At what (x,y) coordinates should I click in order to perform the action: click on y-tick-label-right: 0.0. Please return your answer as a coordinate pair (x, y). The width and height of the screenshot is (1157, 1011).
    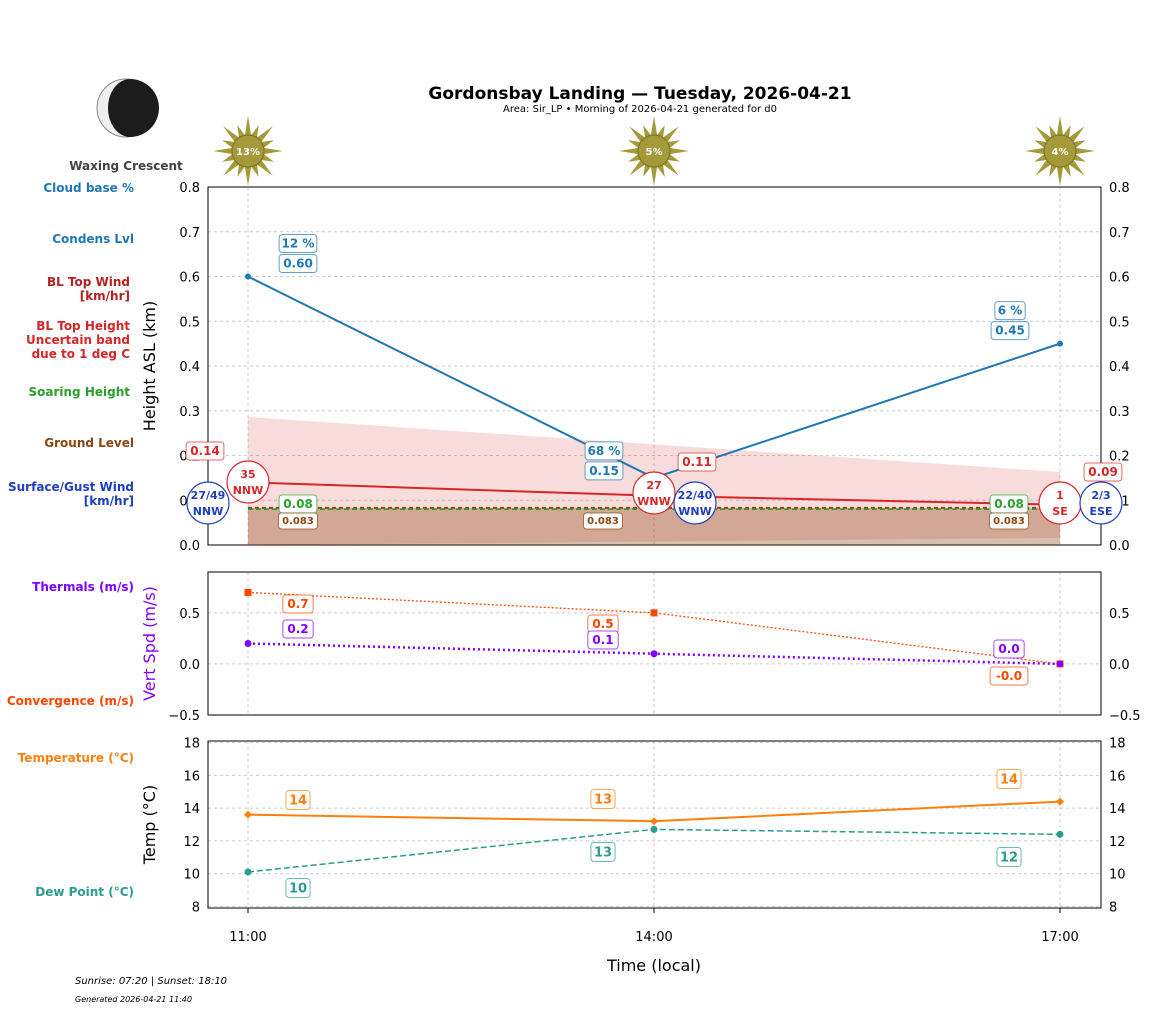
    Looking at the image, I should click on (1119, 546).